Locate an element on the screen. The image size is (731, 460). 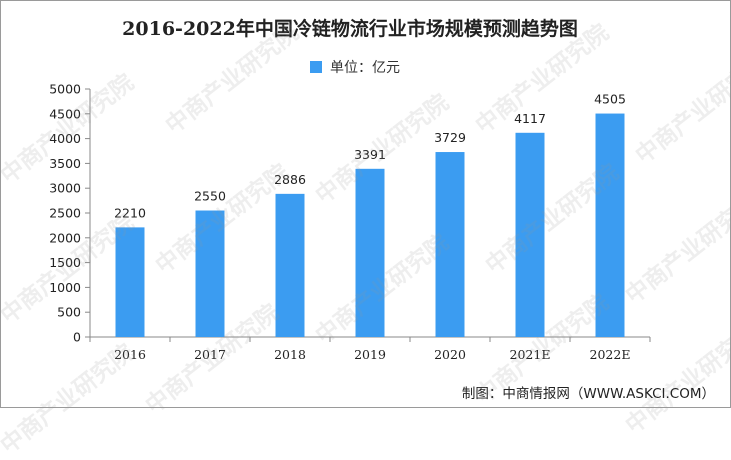
x-tick-label: 2019 is located at coordinates (370, 354).